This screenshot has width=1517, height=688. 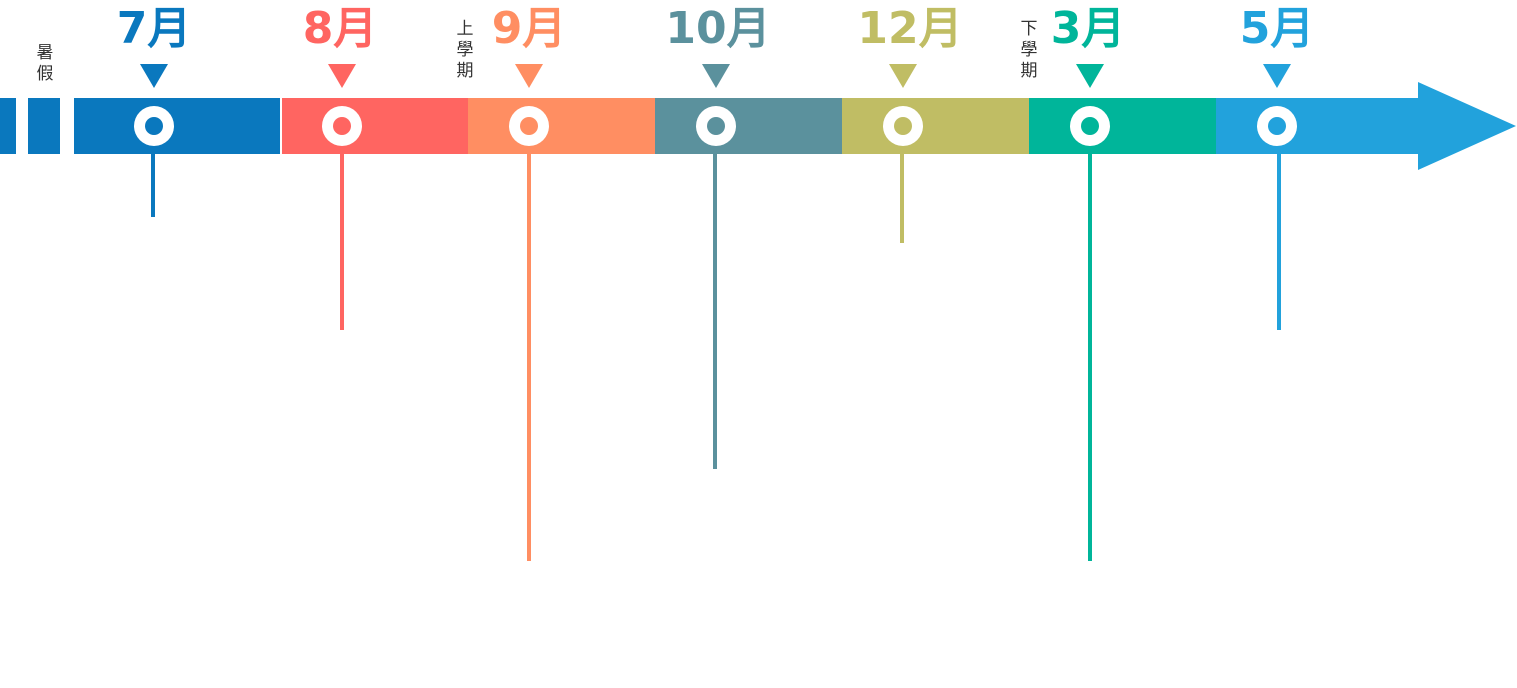 What do you see at coordinates (529, 76) in the screenshot?
I see `pointer-triangle-sep` at bounding box center [529, 76].